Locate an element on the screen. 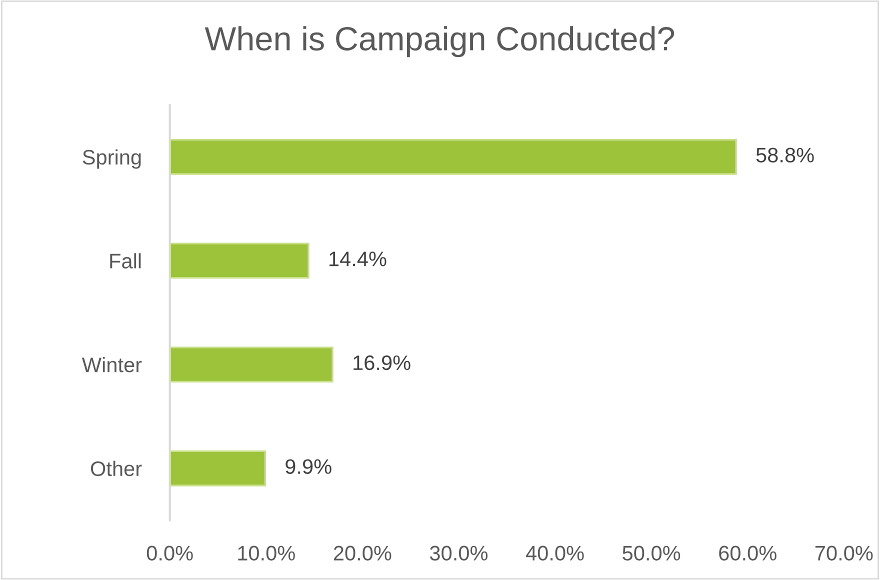 Image resolution: width=880 pixels, height=580 pixels. x-tick-label: 60.0% is located at coordinates (747, 553).